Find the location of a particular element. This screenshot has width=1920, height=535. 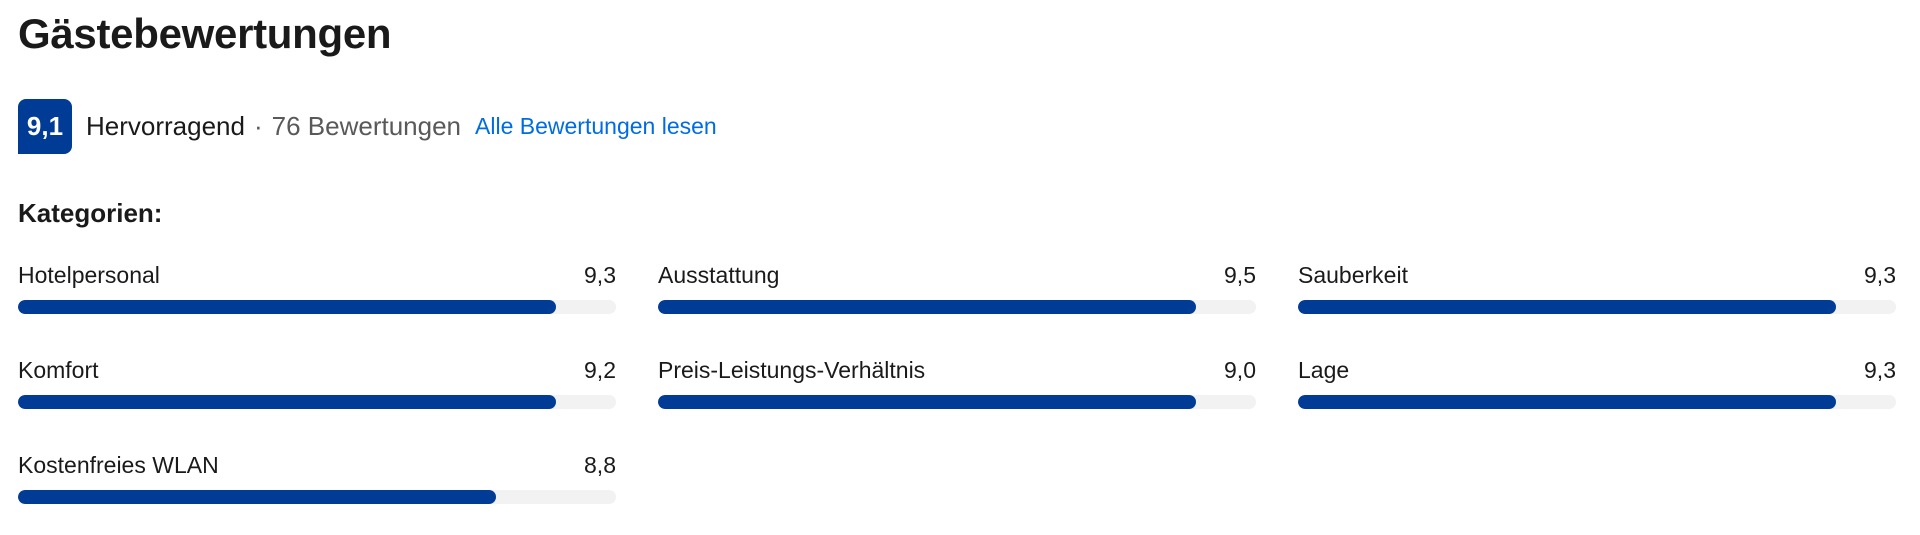

category-label: Hotelpersonal is located at coordinates (89, 275).